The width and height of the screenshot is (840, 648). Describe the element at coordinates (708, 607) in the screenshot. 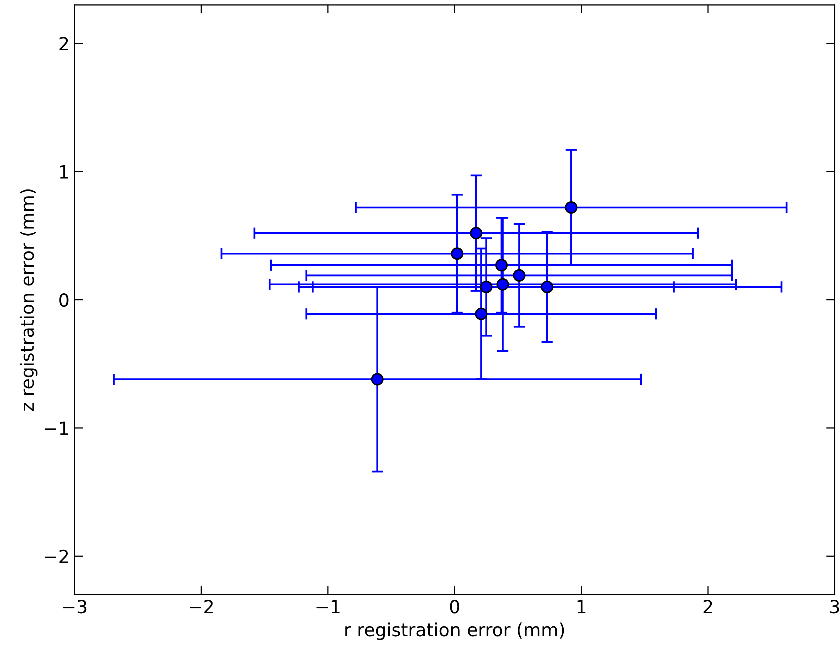

I see `x-tick-label: 2` at that location.